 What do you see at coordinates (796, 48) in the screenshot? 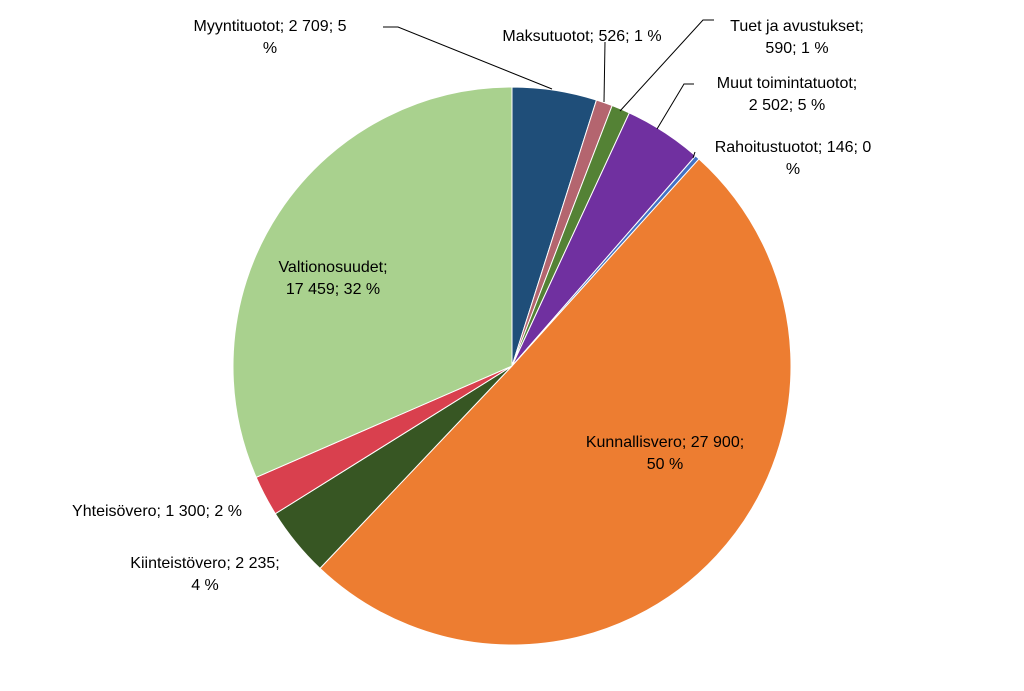
I see `data-label-line: 590; 1 %` at bounding box center [796, 48].